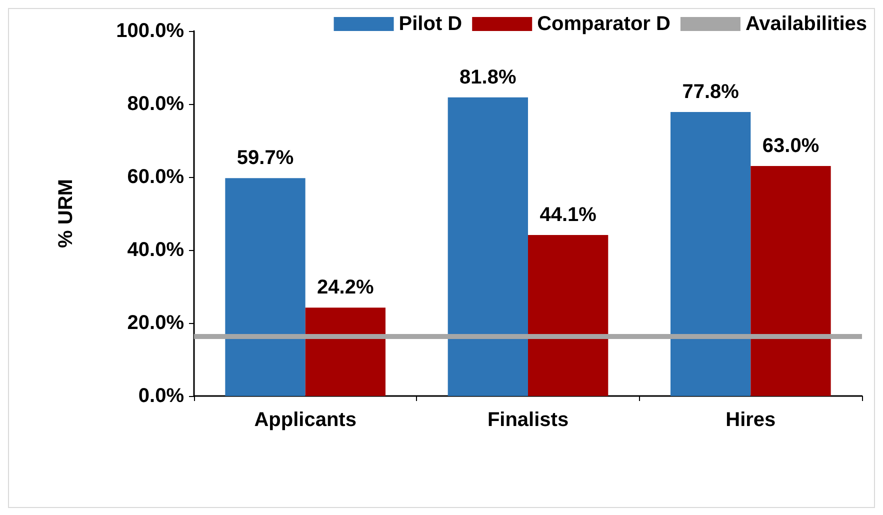 This screenshot has width=883, height=515. What do you see at coordinates (66, 213) in the screenshot?
I see `y-axis-title: % URM` at bounding box center [66, 213].